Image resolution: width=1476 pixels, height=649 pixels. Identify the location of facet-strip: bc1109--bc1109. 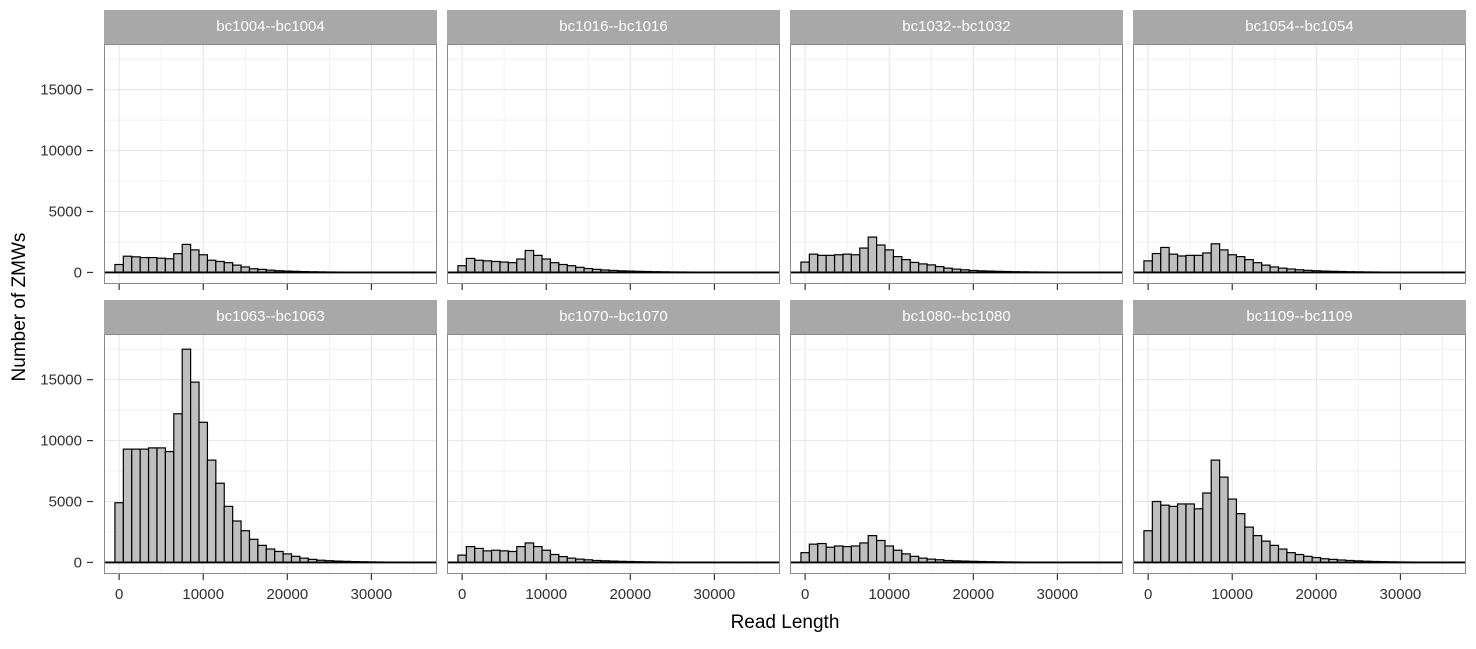
(1299, 317).